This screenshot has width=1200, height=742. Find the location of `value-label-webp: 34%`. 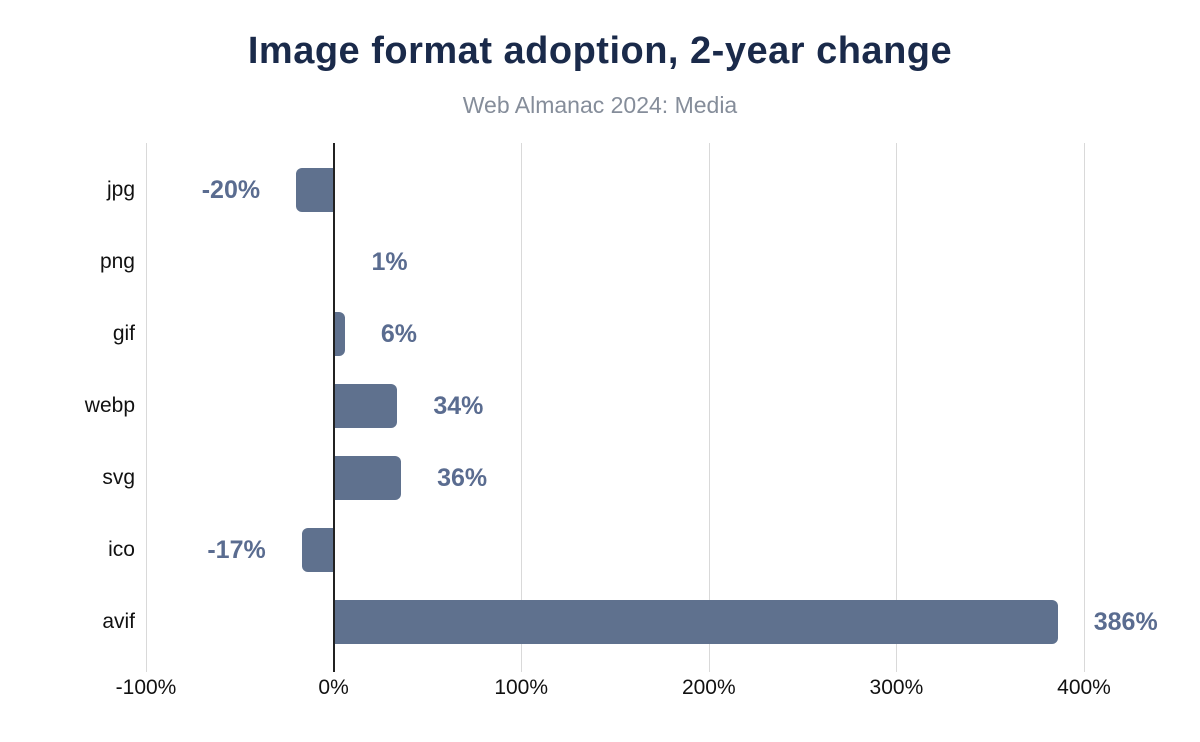

value-label-webp: 34% is located at coordinates (458, 406).